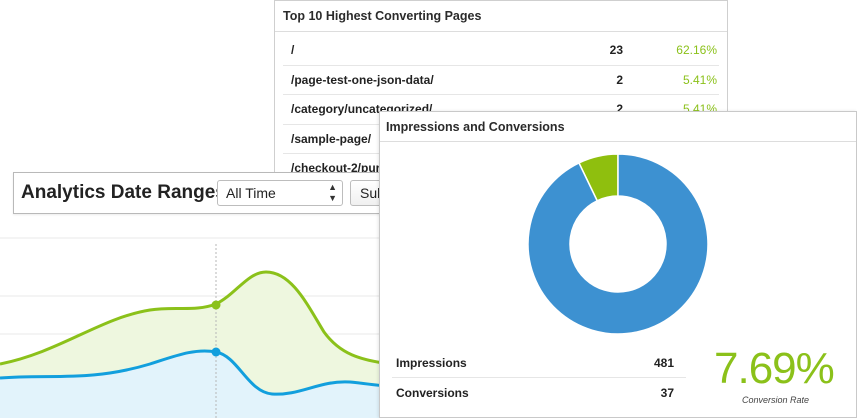 The image size is (857, 418). I want to click on date-range-select: All Time ▲ ▼, so click(280, 193).